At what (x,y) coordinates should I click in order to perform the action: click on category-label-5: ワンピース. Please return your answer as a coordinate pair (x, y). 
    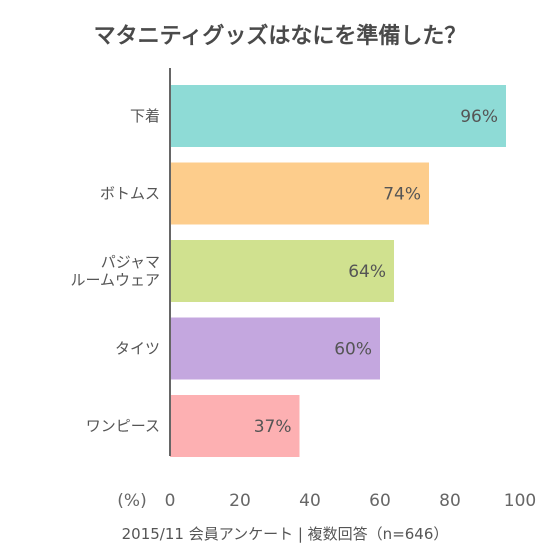
    Looking at the image, I should click on (123, 426).